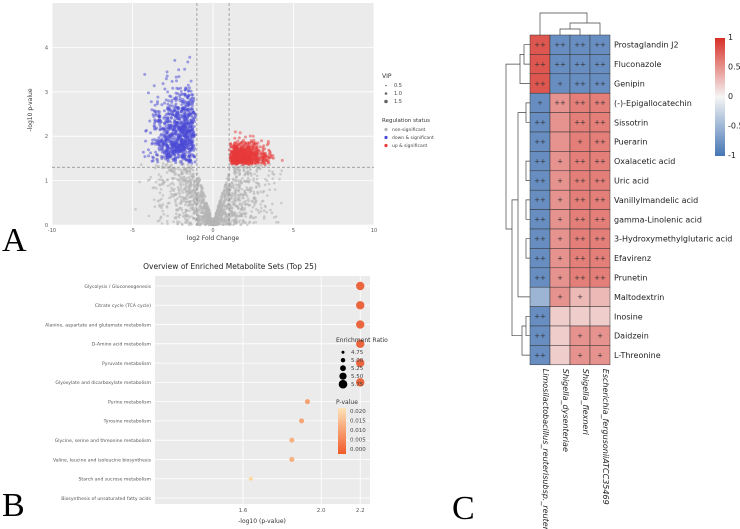 This screenshot has height=529, width=740. I want to click on pvalue-legend-label: 0.020, so click(358, 412).